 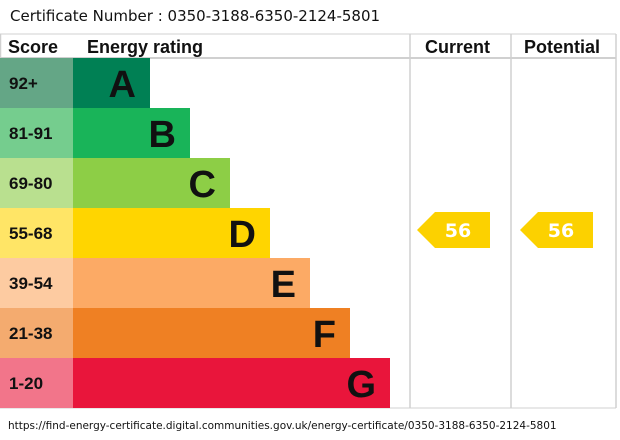 What do you see at coordinates (202, 185) in the screenshot?
I see `band-letter-C: C` at bounding box center [202, 185].